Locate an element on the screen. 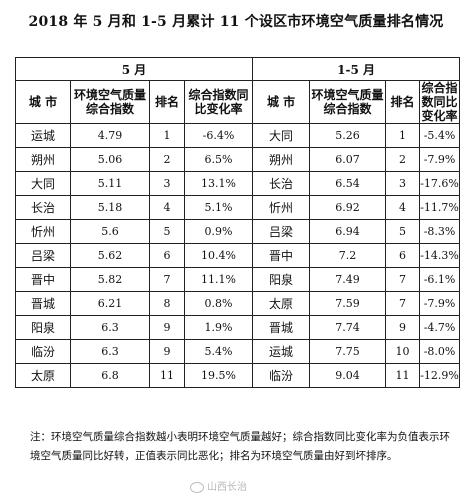 The height and width of the screenshot is (500, 472). index-cell: 5.6 is located at coordinates (110, 231).